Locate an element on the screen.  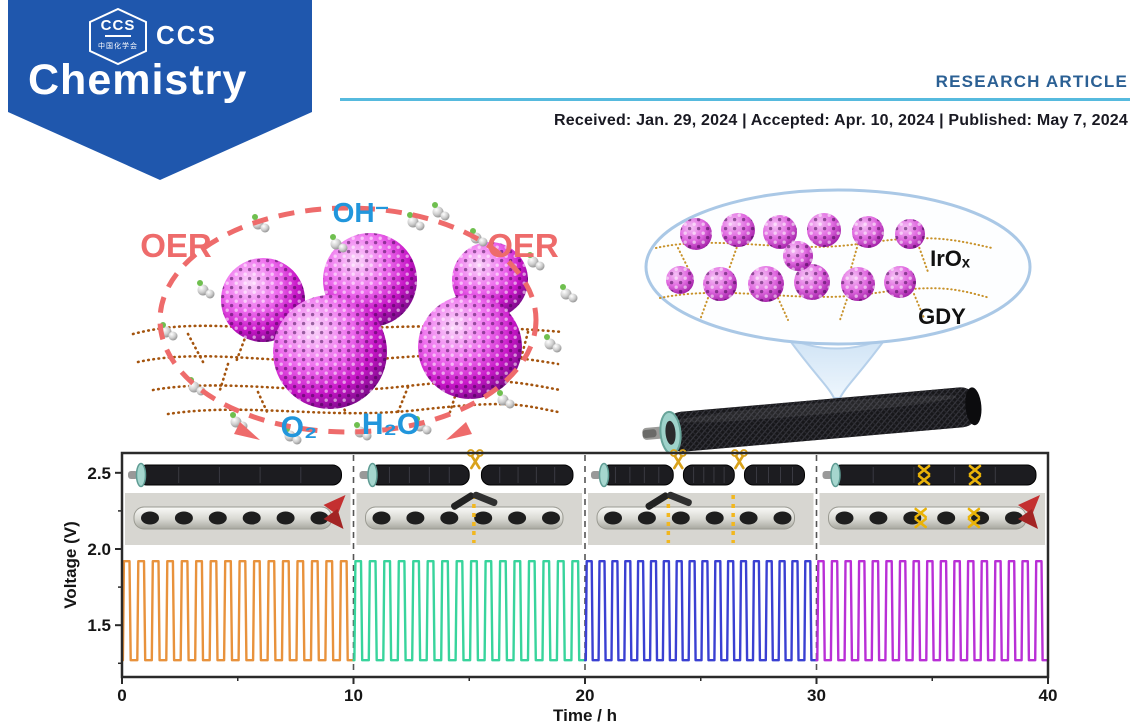
y-tick-label: 1.5 is located at coordinates (99, 625).